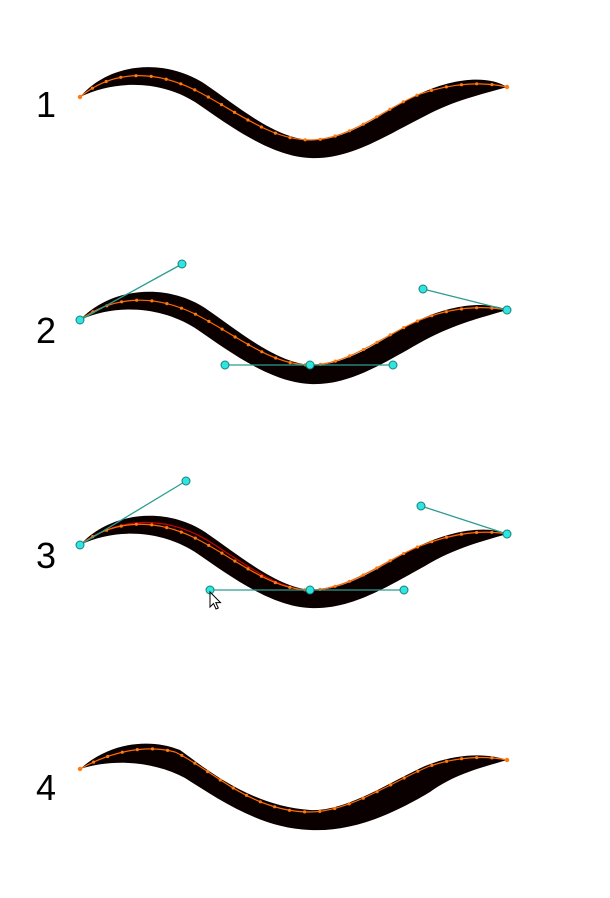 The image size is (610, 898). Describe the element at coordinates (46, 330) in the screenshot. I see `step-label-2: 2` at that location.